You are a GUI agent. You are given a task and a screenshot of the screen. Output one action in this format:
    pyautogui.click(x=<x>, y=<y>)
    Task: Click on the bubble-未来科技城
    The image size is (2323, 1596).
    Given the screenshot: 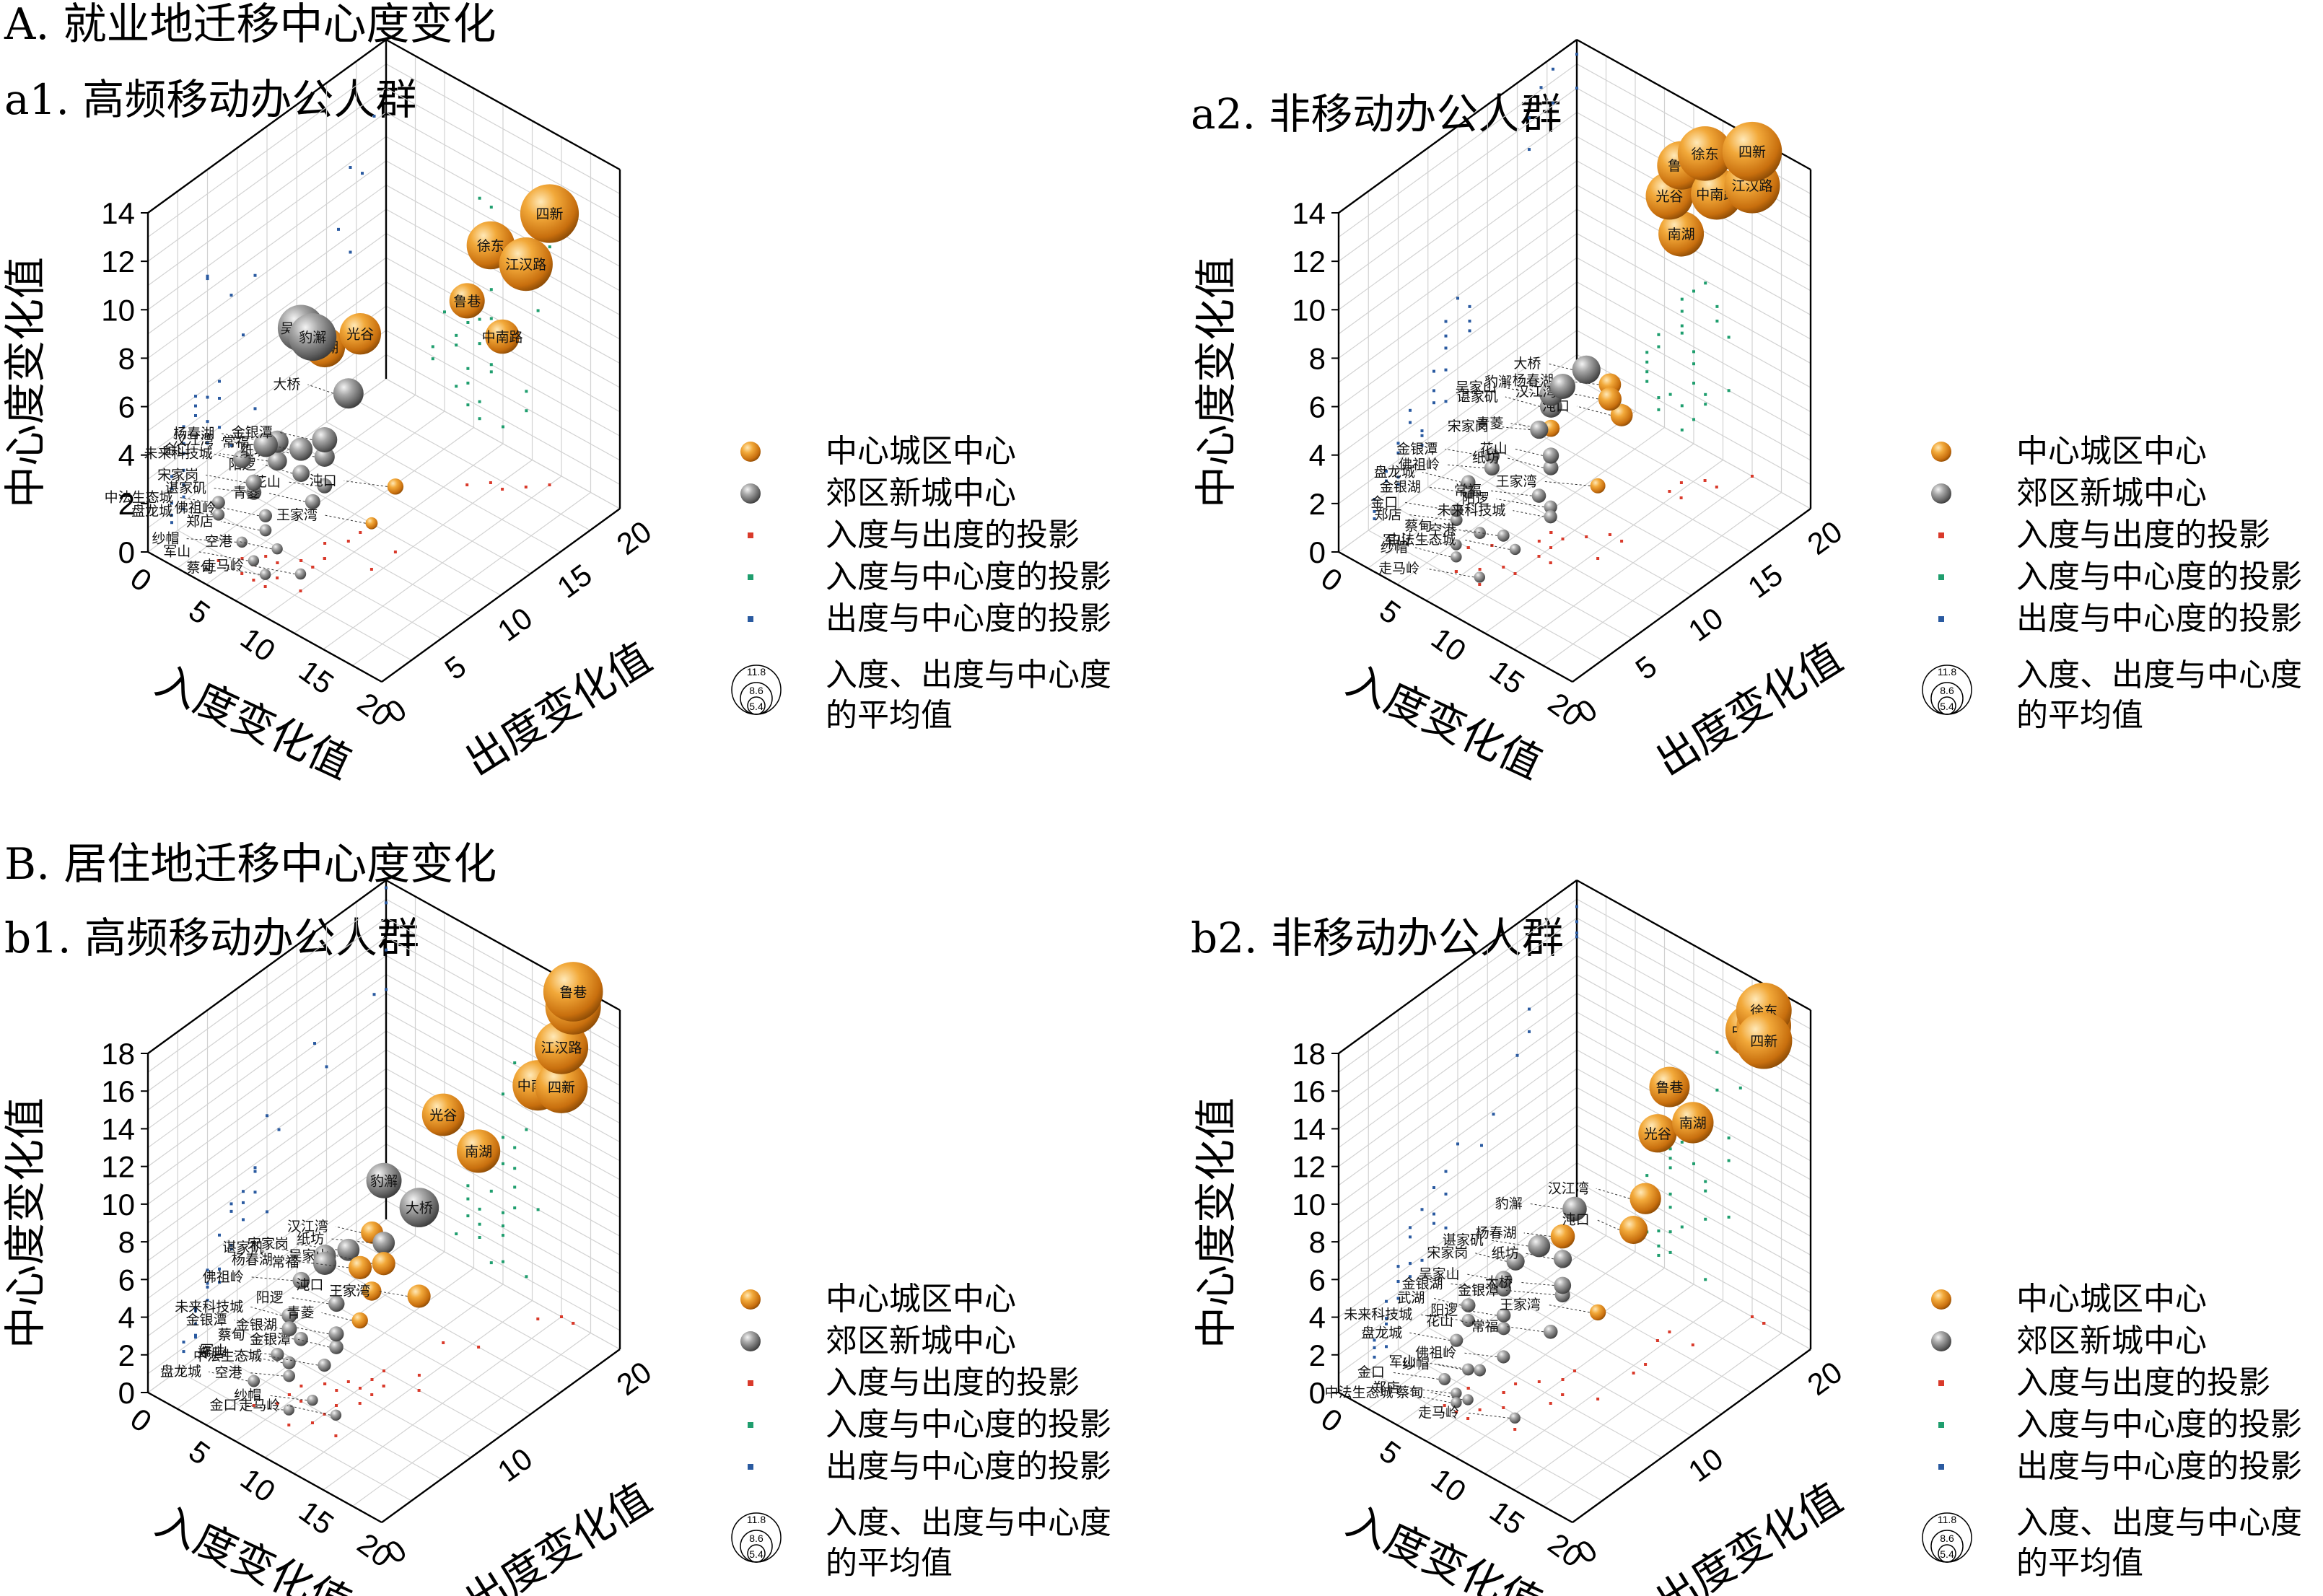 What is the action you would take?
    pyautogui.click(x=289, y=1315)
    